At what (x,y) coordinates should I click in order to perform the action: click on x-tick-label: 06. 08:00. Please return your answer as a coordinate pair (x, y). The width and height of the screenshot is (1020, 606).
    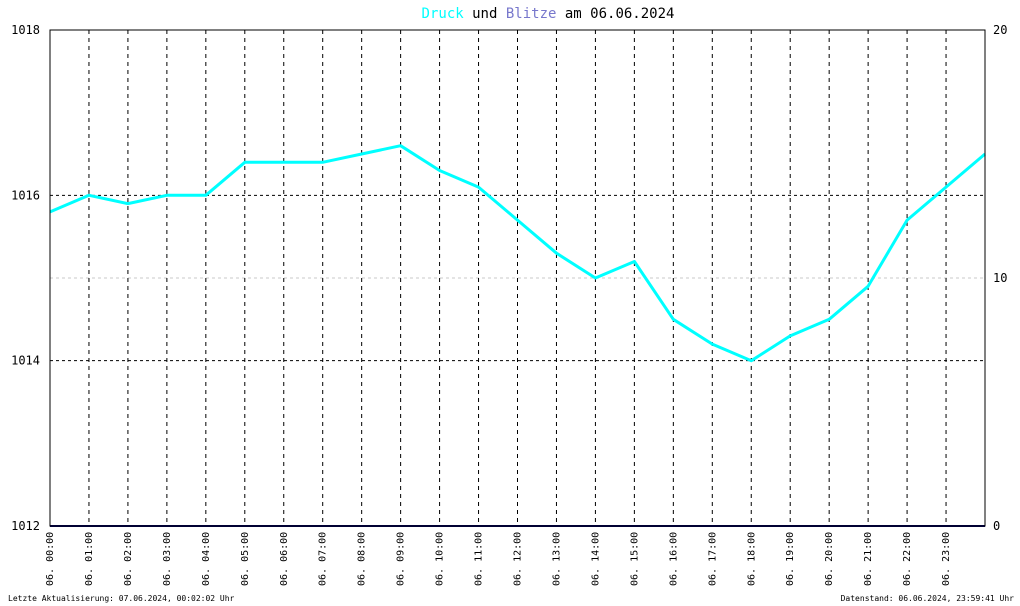
    Looking at the image, I should click on (362, 559).